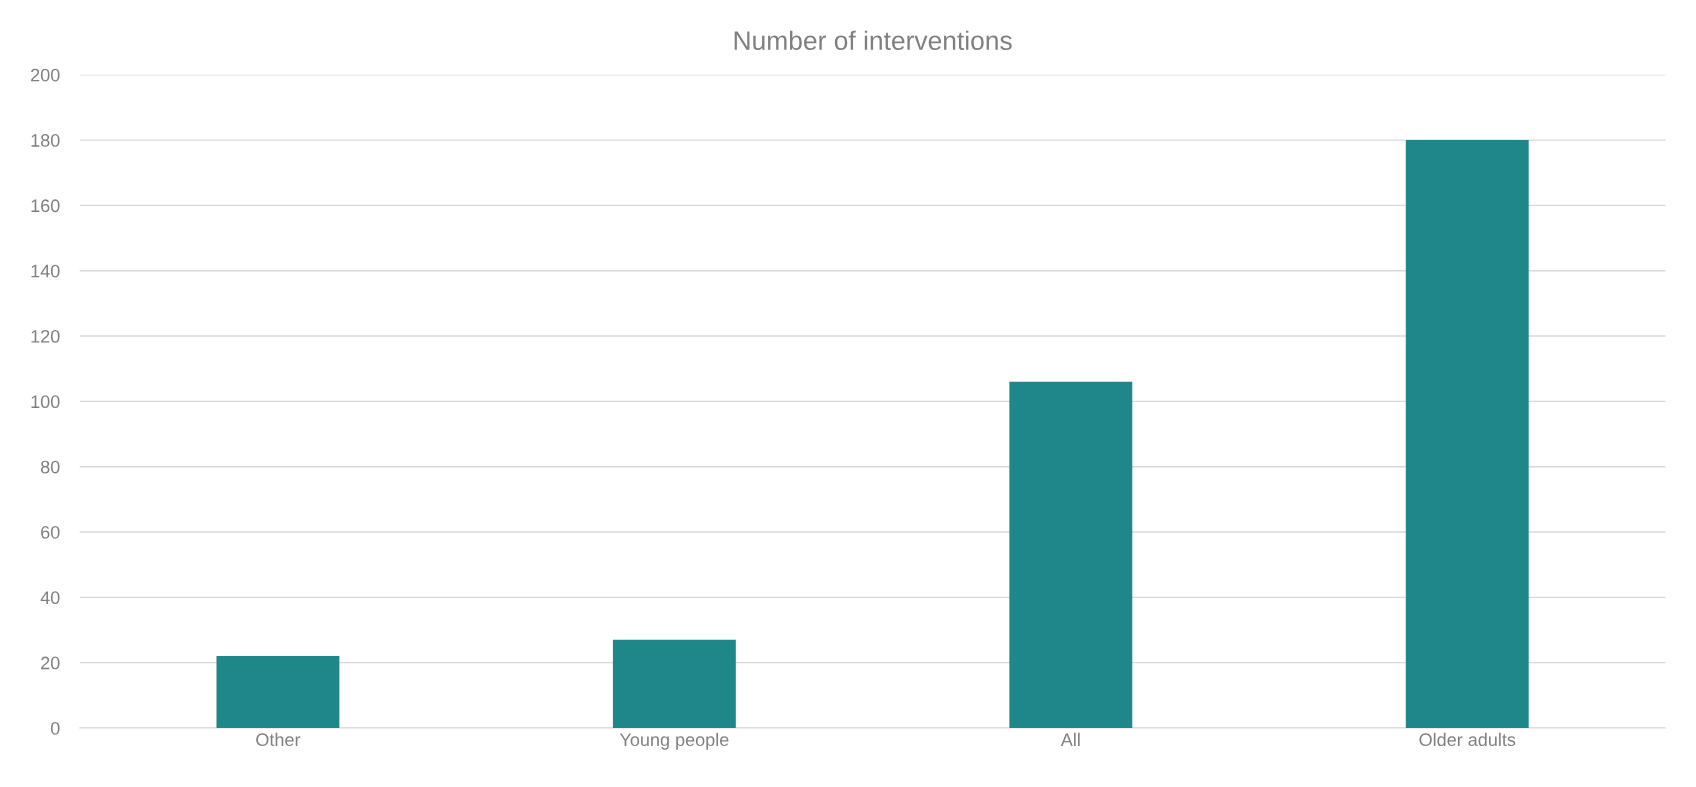 This screenshot has height=787, width=1696. Describe the element at coordinates (873, 40) in the screenshot. I see `chart-title: Number of interventions` at that location.